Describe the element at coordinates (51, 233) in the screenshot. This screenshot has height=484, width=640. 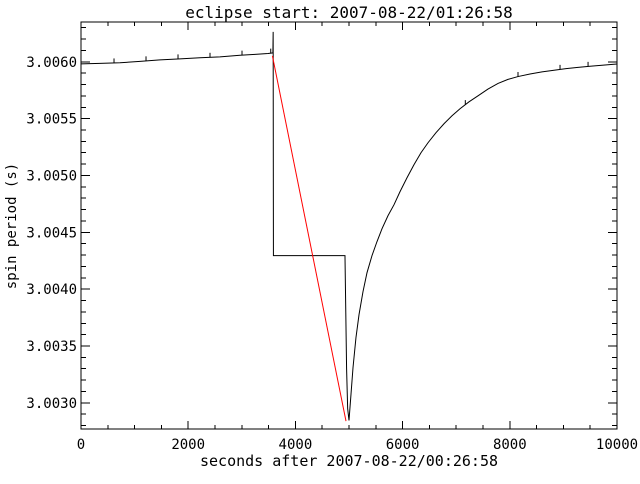
I see `y-tick-label: 3.0045` at that location.